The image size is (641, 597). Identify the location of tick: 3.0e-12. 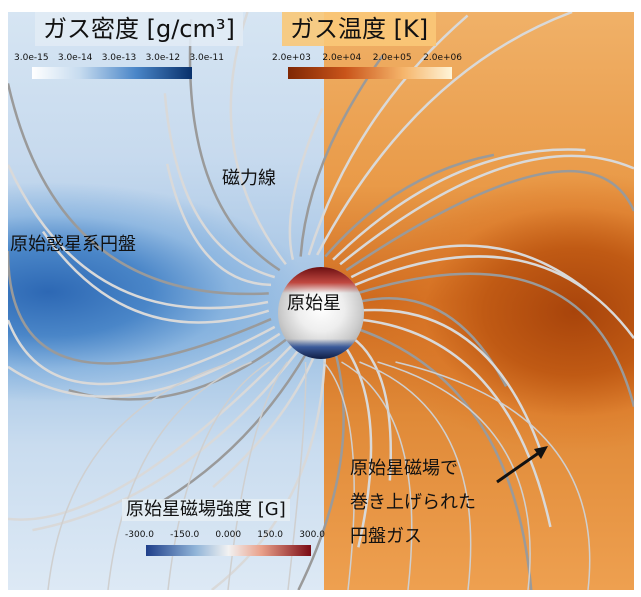
(163, 58).